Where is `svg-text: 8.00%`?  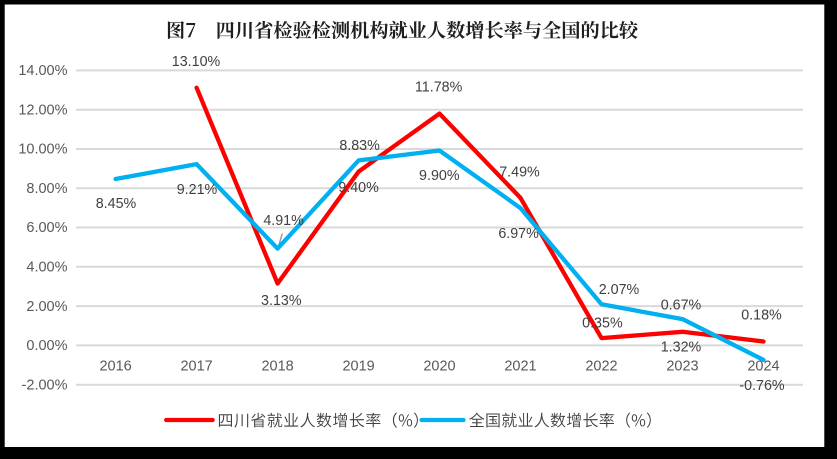 svg-text: 8.00% is located at coordinates (46, 189).